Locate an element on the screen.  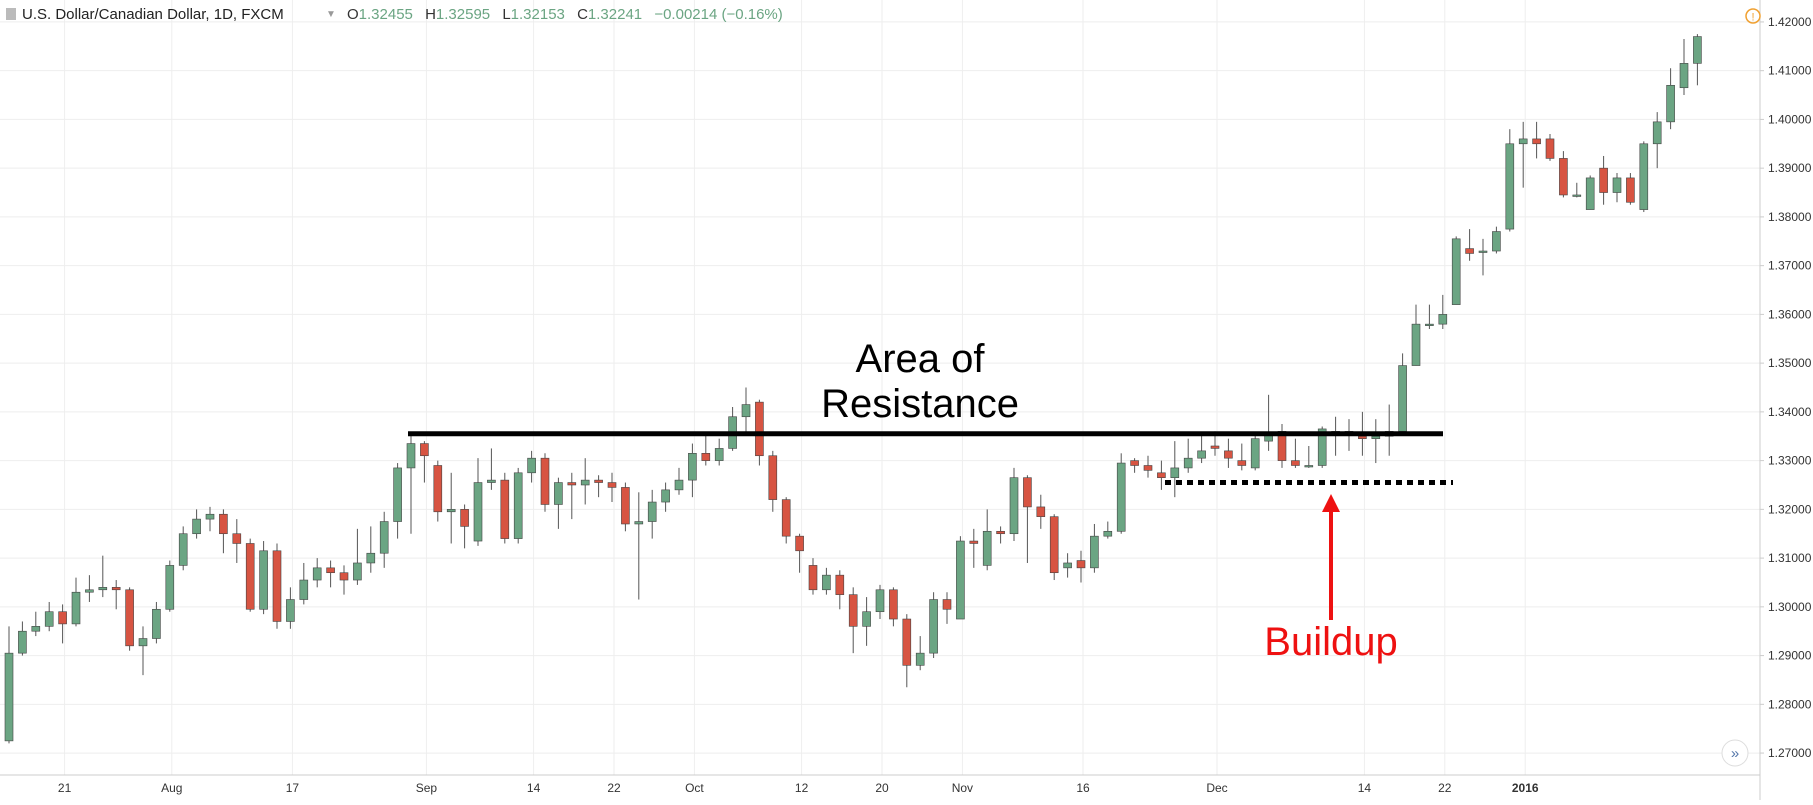
collapse-icon is located at coordinates (11, 14).